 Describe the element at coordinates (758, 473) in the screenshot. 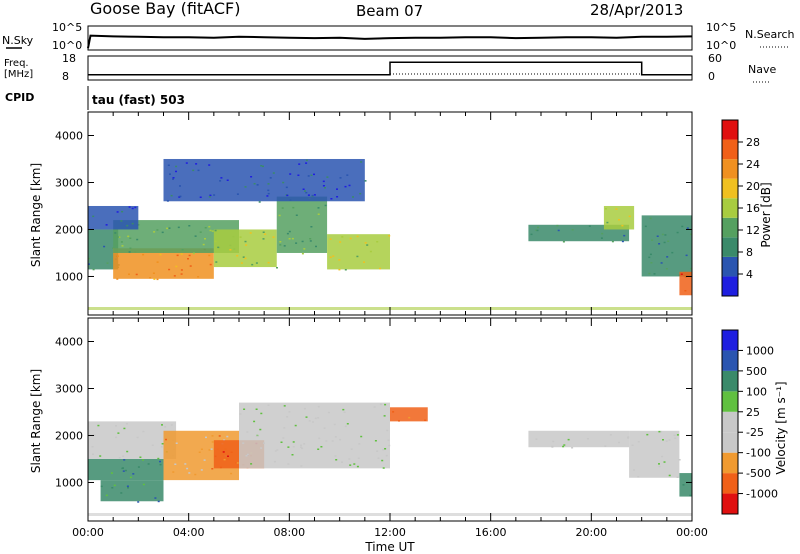

I see `velocity-colorbar-tick-label: -500` at that location.